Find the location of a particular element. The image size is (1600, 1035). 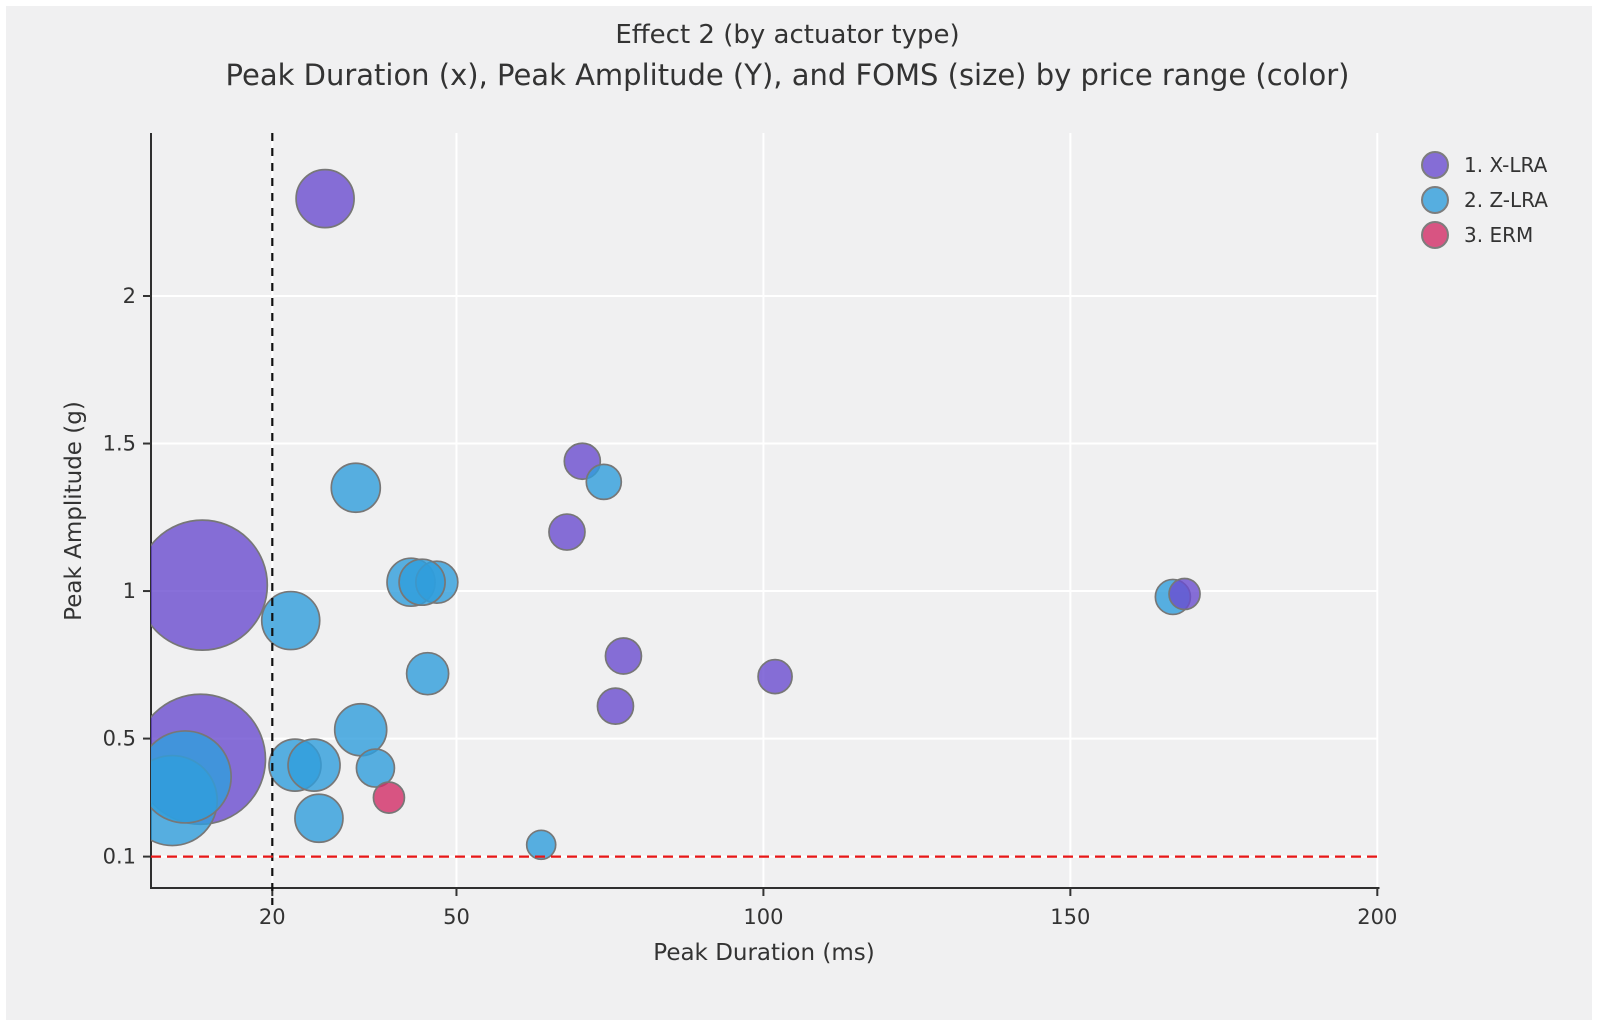

legend-item-xlra: 1. X-LRA is located at coordinates (1484, 164).